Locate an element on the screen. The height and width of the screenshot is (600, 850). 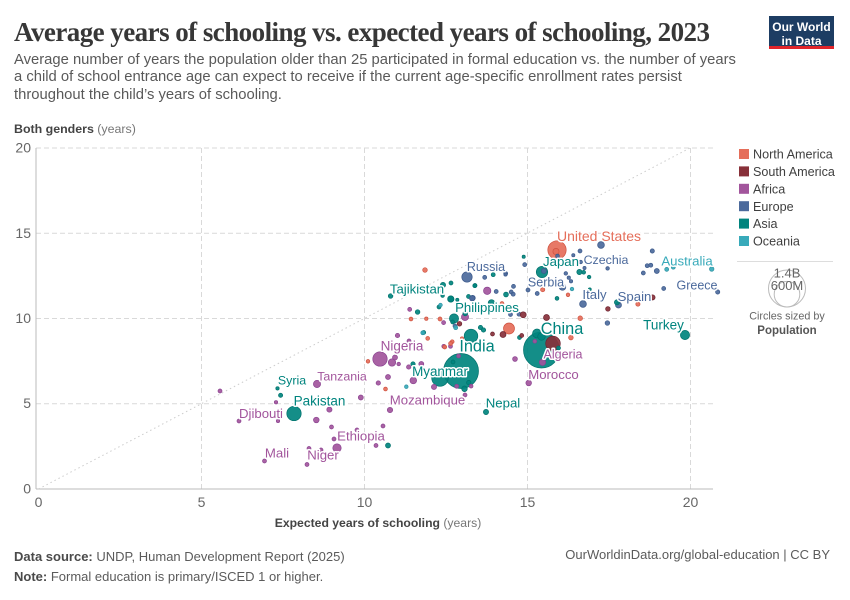
svg-text: Syria is located at coordinates (292, 381).